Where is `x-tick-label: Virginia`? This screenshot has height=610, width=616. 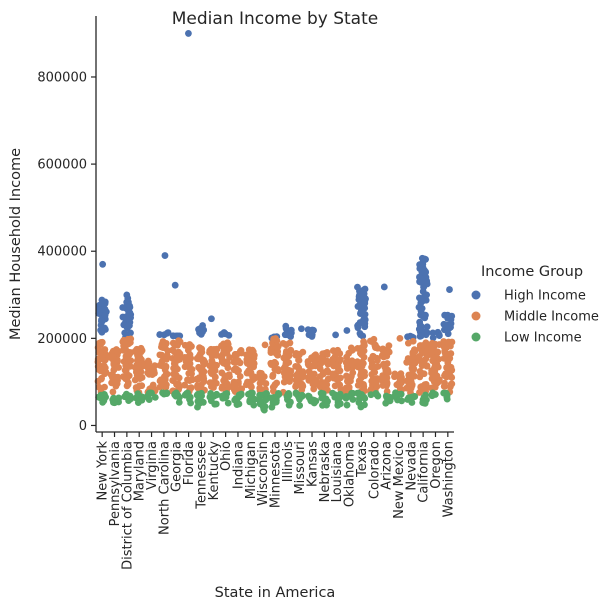 x-tick-label: Virginia is located at coordinates (152, 465).